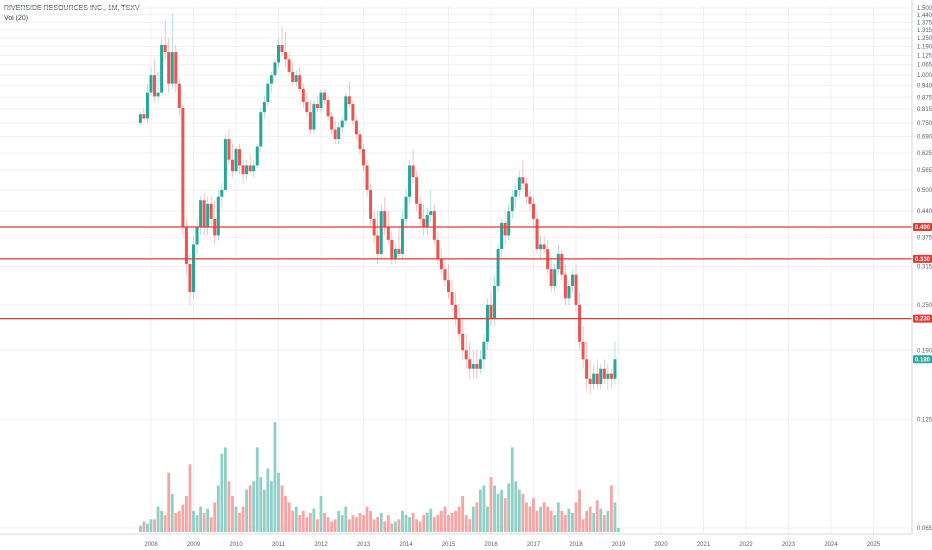  What do you see at coordinates (279, 545) in the screenshot?
I see `time-tick-label: 2011` at bounding box center [279, 545].